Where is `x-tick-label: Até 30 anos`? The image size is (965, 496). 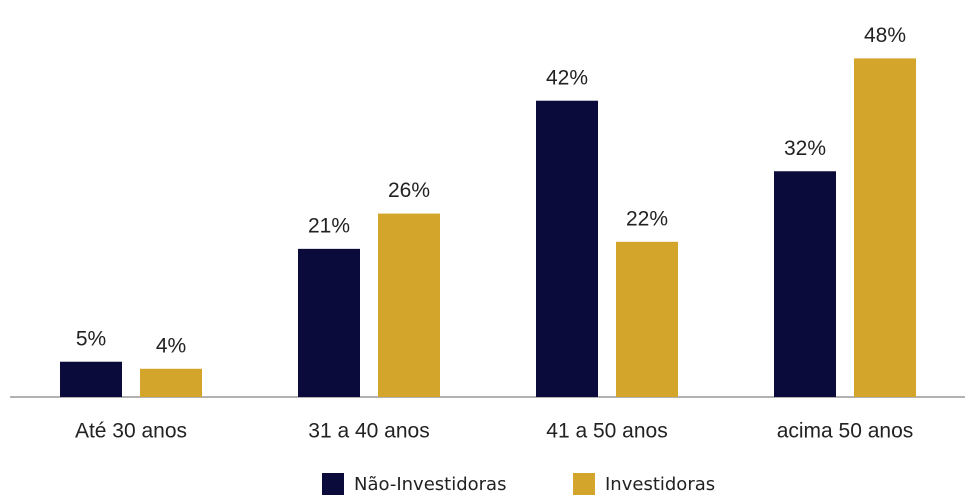 x-tick-label: Até 30 anos is located at coordinates (131, 431).